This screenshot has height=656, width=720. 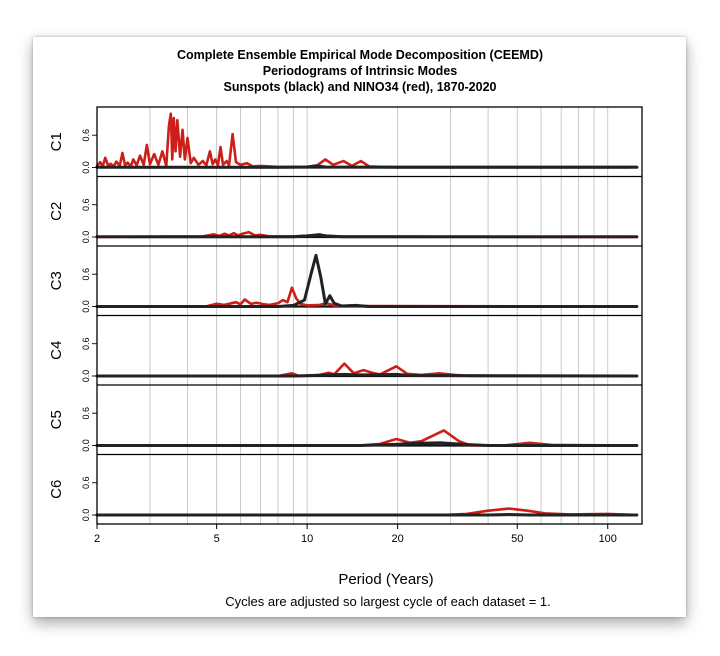 I want to click on panel-label: C1, so click(x=56, y=141).